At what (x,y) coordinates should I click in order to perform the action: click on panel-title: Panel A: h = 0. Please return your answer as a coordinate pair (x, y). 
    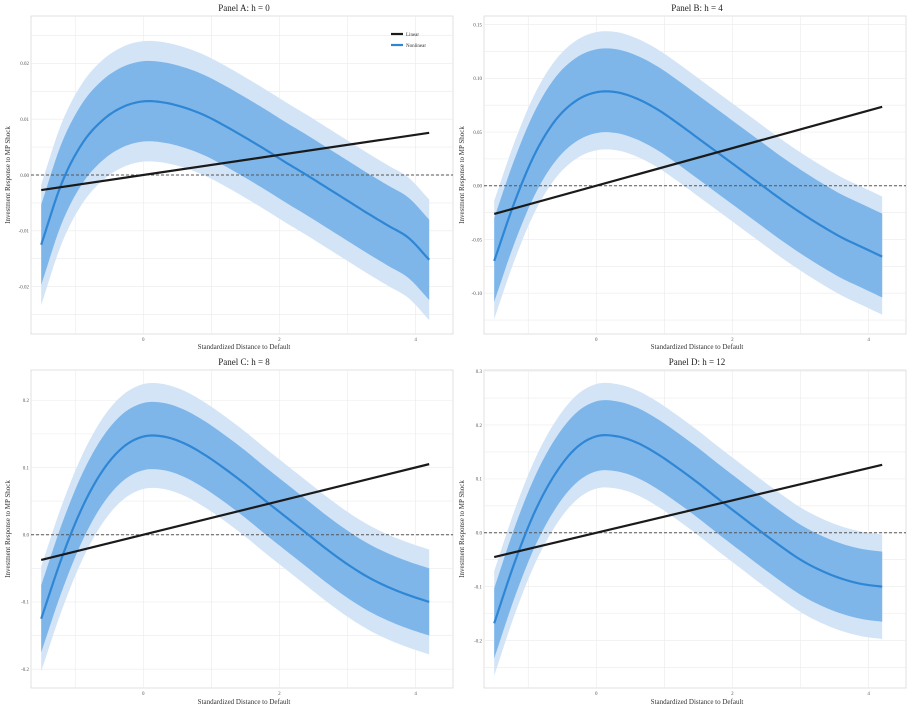
    Looking at the image, I should click on (244, 8).